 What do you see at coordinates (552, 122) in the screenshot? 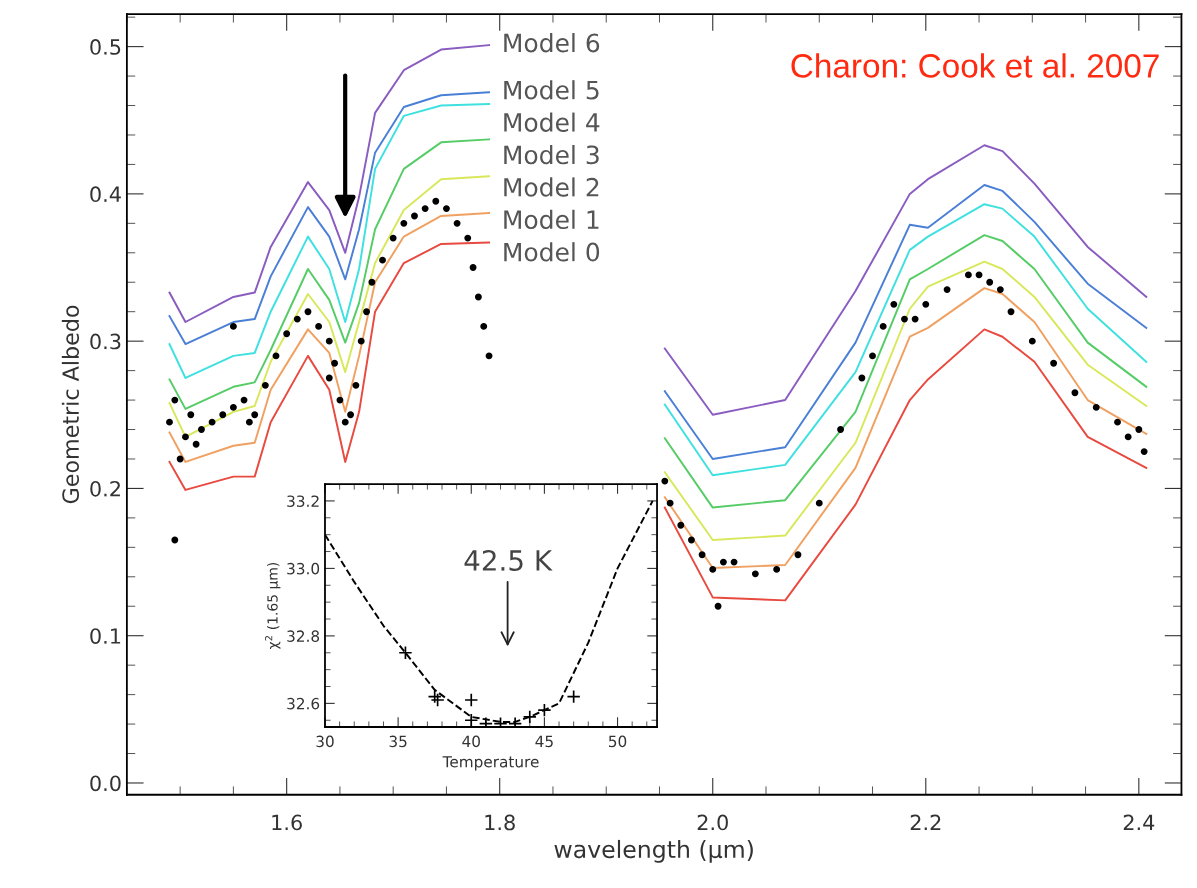
I see `series-label: Model 4` at bounding box center [552, 122].